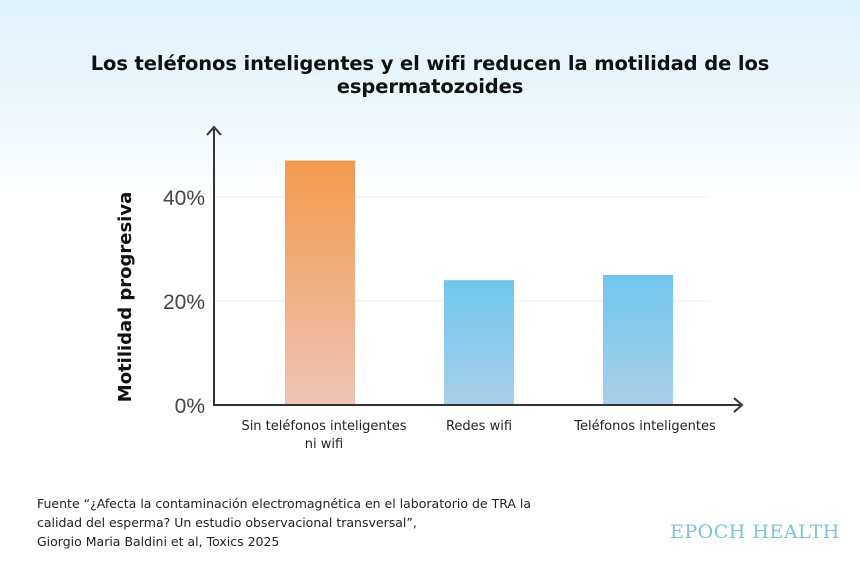 Image resolution: width=860 pixels, height=573 pixels. Describe the element at coordinates (323, 426) in the screenshot. I see `x-category-label: Sin teléfonos inteligentes` at that location.